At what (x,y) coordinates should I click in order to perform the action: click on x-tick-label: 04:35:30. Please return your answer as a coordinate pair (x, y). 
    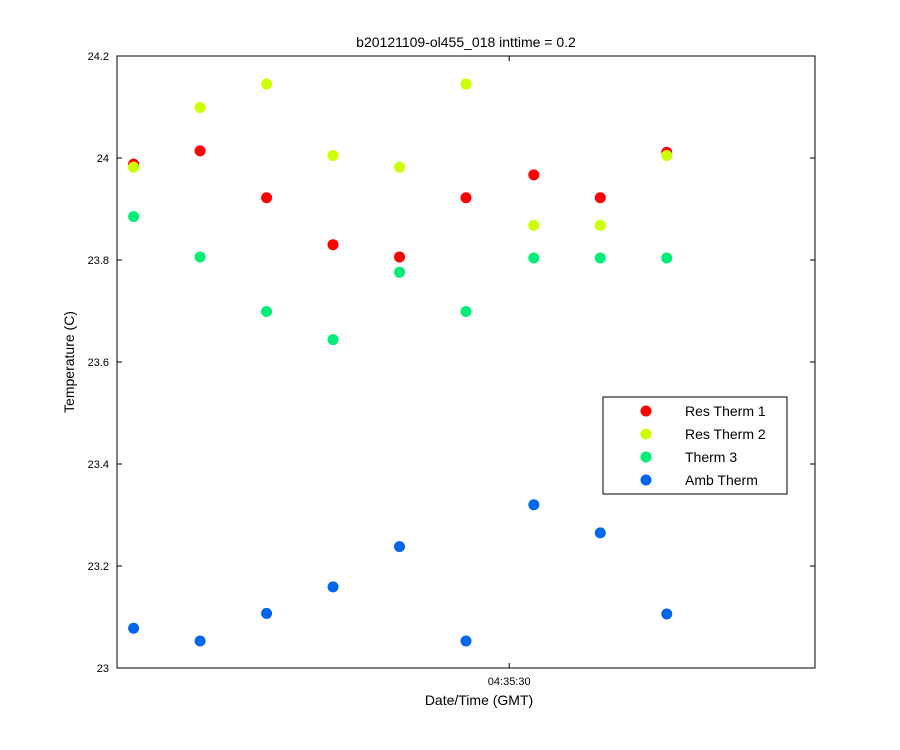
    Looking at the image, I should click on (509, 682).